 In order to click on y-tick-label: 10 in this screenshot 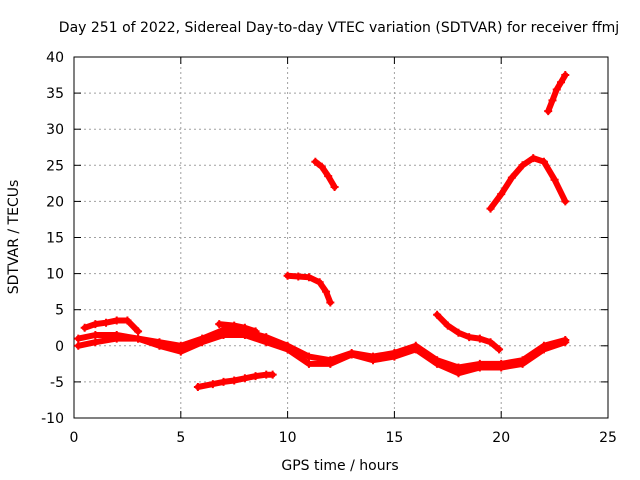, I will do `click(55, 275)`.